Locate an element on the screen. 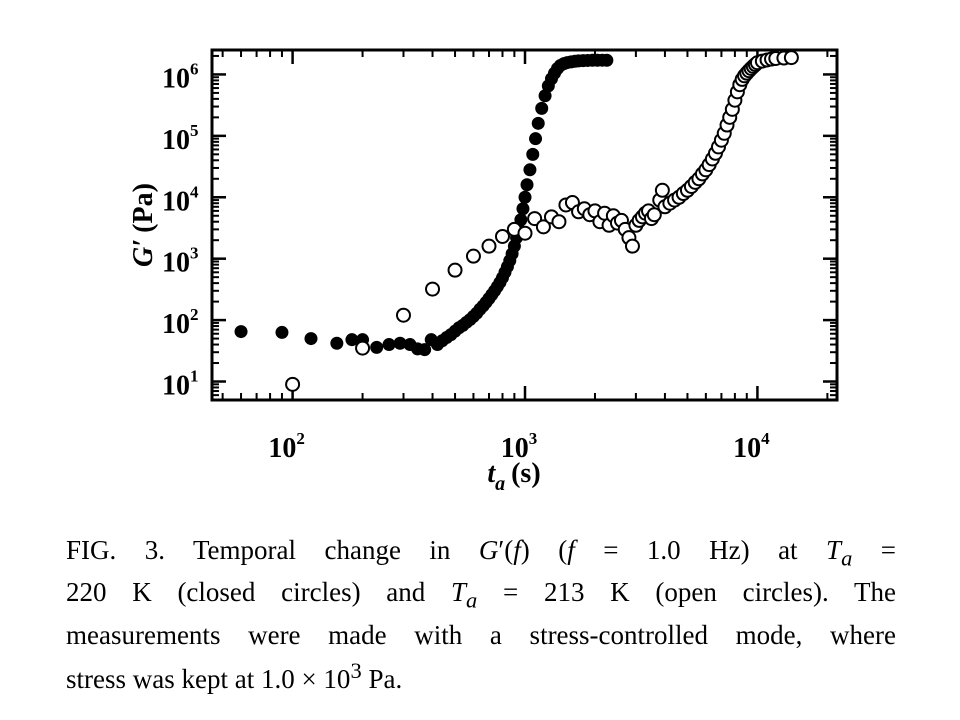 Image resolution: width=960 pixels, height=720 pixels. y-tick-exp: 3 is located at coordinates (194, 253).